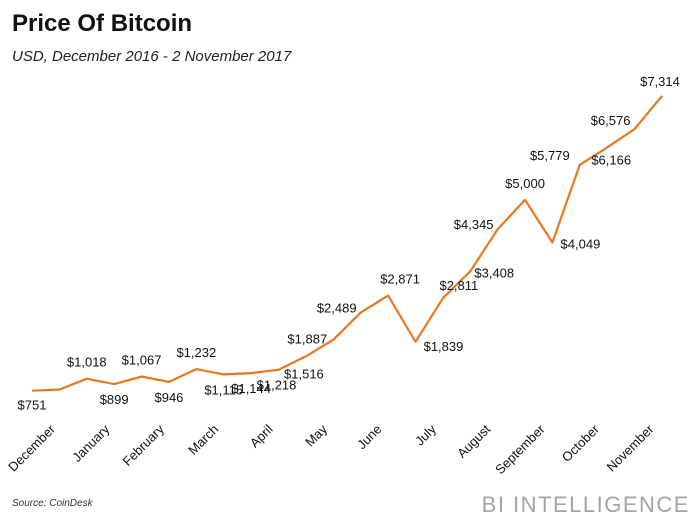  What do you see at coordinates (474, 224) in the screenshot?
I see `data-label: $4,345` at bounding box center [474, 224].